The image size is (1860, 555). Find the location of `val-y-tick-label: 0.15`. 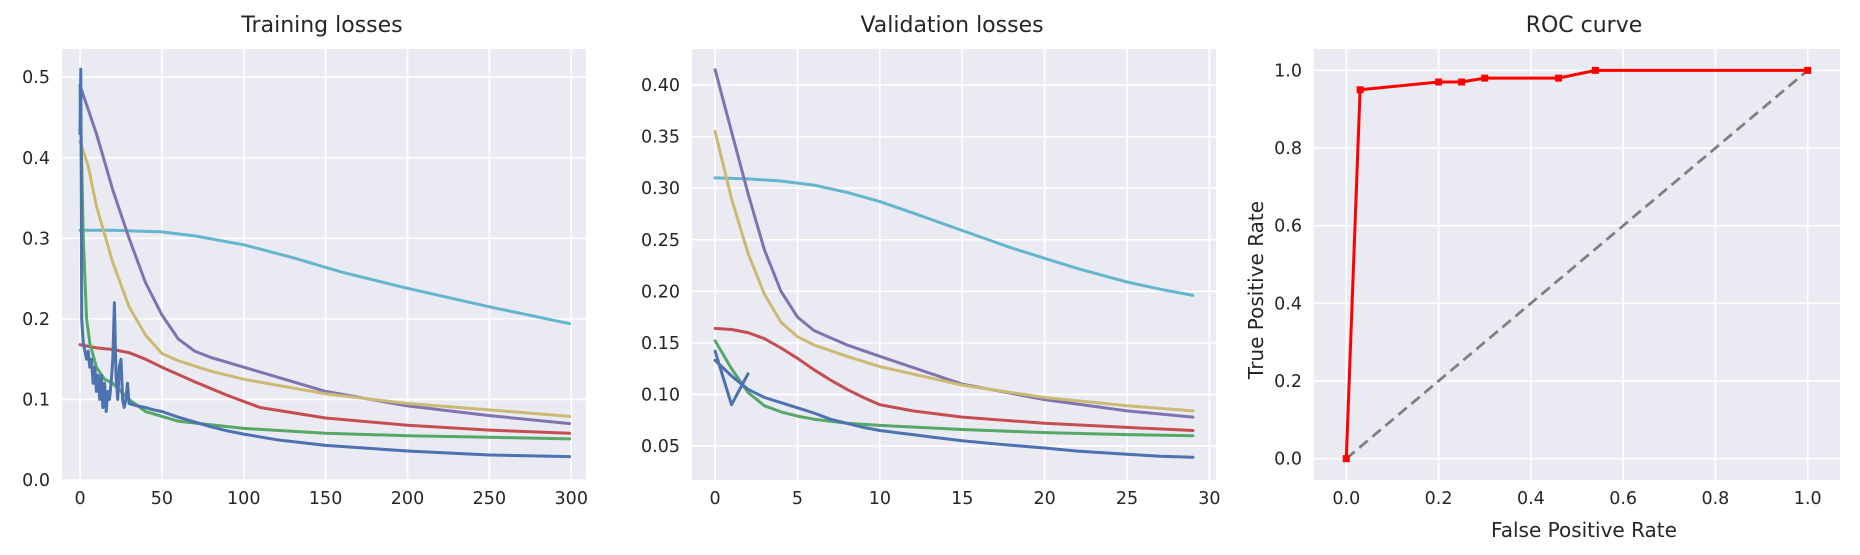

val-y-tick-label: 0.15 is located at coordinates (660, 344).